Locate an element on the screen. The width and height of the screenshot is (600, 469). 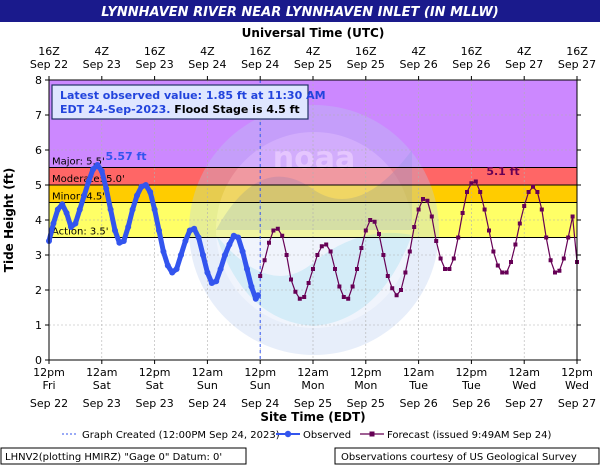
latest-line2-flood: Flood Stage is 4.5 ft is located at coordinates (234, 109).